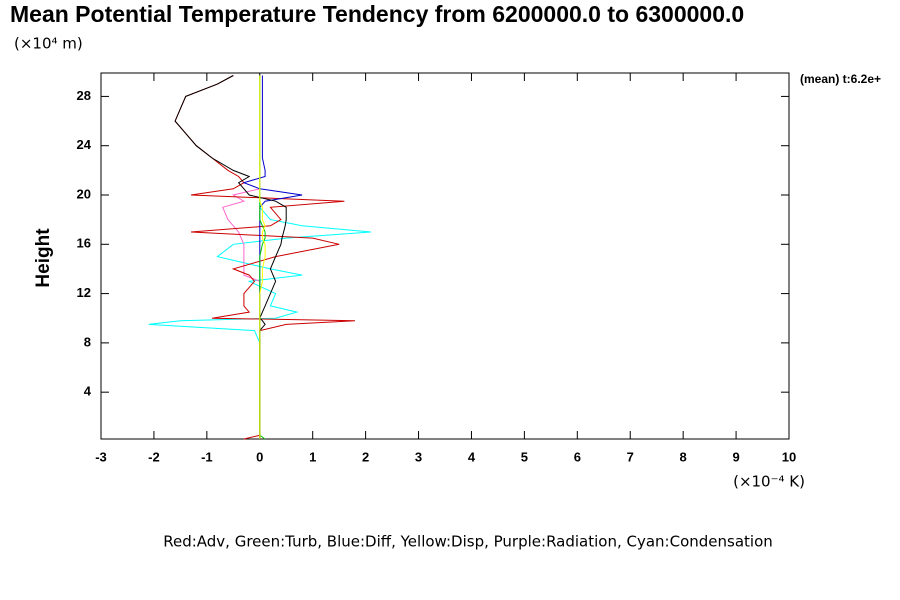  I want to click on x-tick-label: 8, so click(683, 456).